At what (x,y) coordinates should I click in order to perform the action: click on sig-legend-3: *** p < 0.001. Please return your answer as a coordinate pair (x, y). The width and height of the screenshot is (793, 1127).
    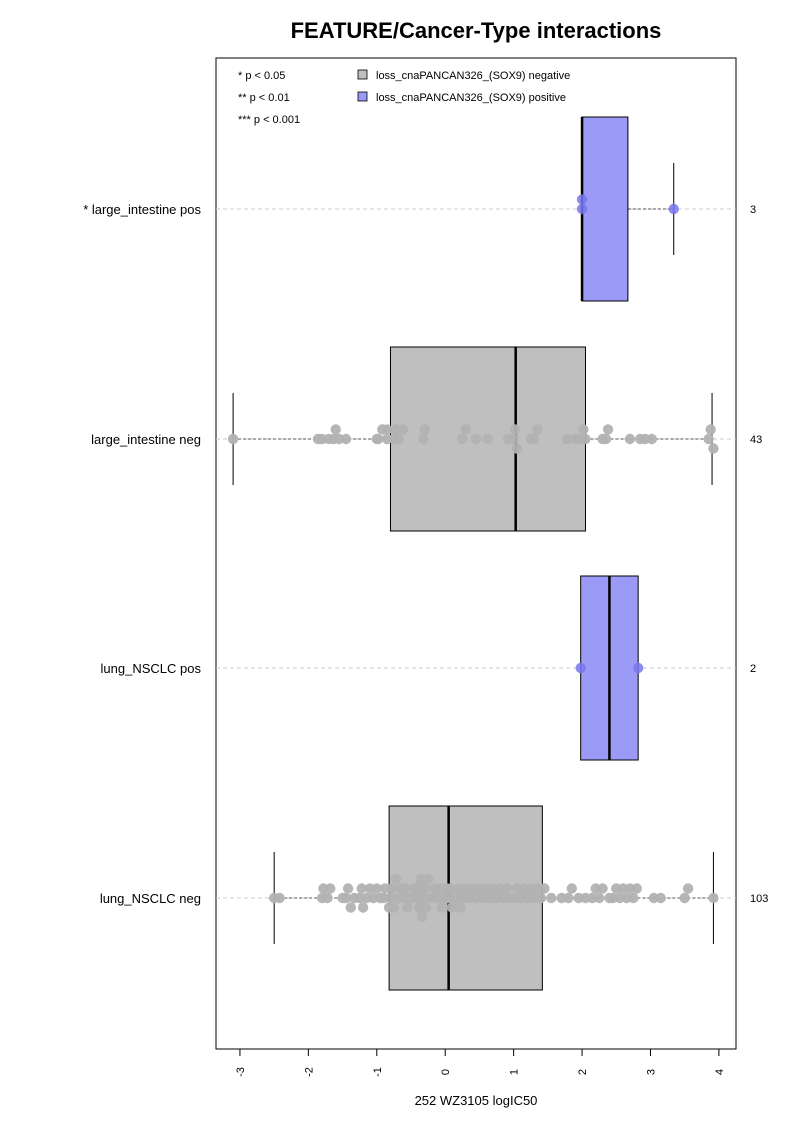
    Looking at the image, I should click on (269, 120).